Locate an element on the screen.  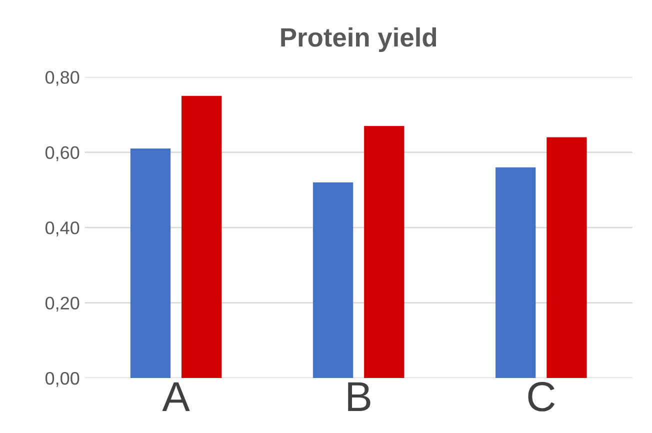
x-tick-label: A is located at coordinates (176, 396).